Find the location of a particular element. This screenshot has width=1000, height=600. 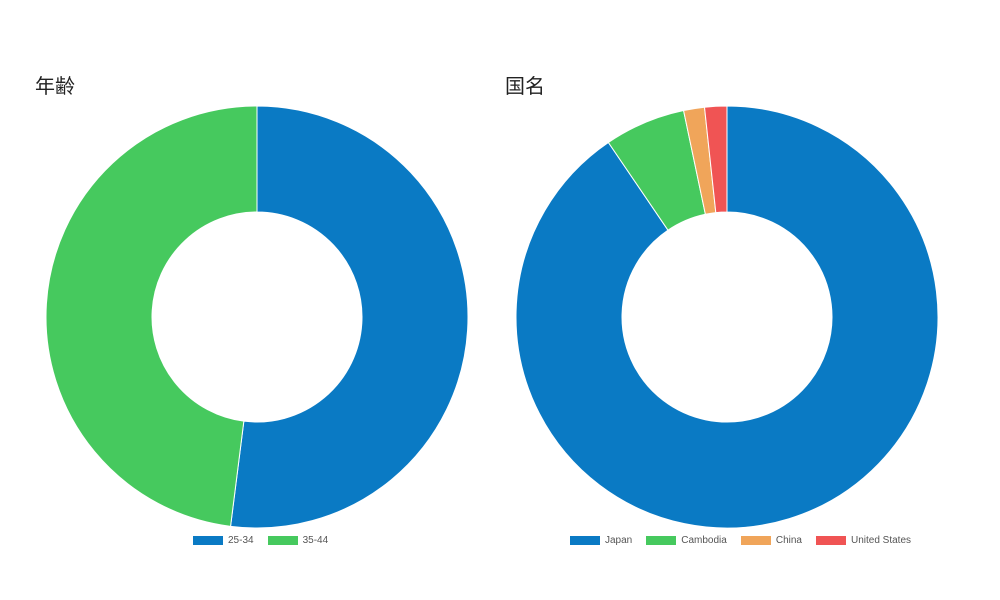

age-legend-label-35-44: 35-44 is located at coordinates (315, 540).